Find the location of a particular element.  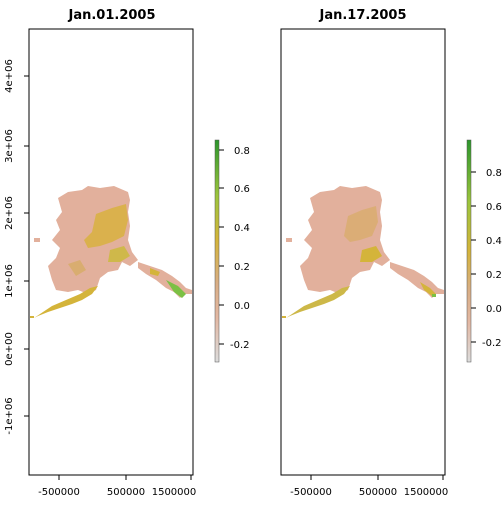

y-tick-label: 1e+06 is located at coordinates (9, 281).